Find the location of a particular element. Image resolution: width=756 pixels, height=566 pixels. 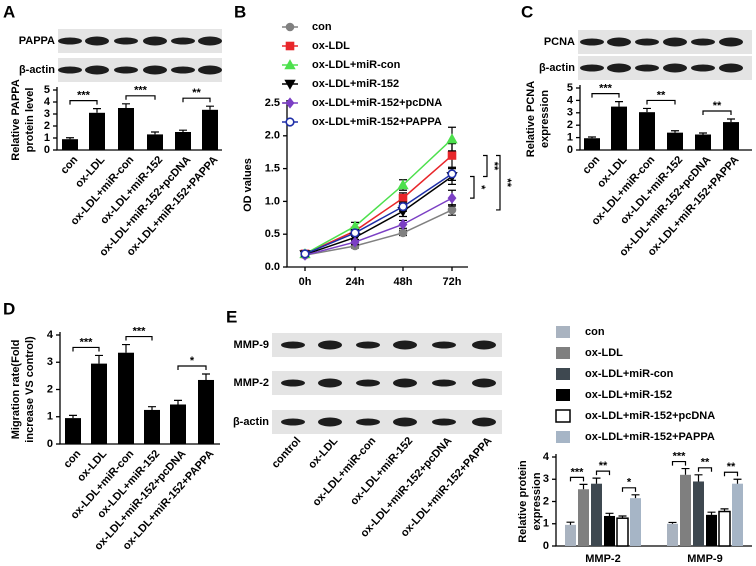

legend-label: ox-LDL+miR-con is located at coordinates (356, 65).